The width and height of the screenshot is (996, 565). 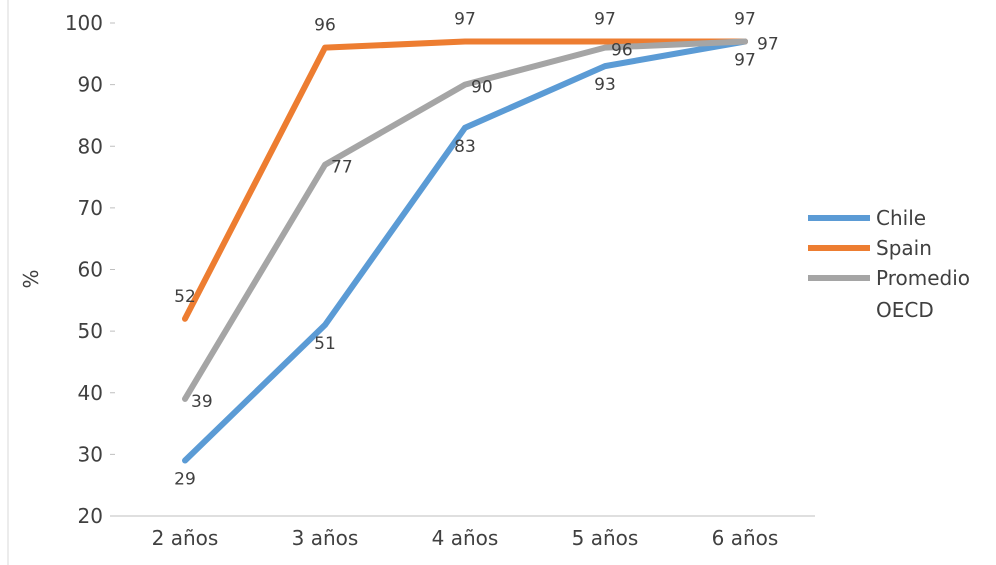 What do you see at coordinates (90, 331) in the screenshot?
I see `y-tick-label: 50` at bounding box center [90, 331].